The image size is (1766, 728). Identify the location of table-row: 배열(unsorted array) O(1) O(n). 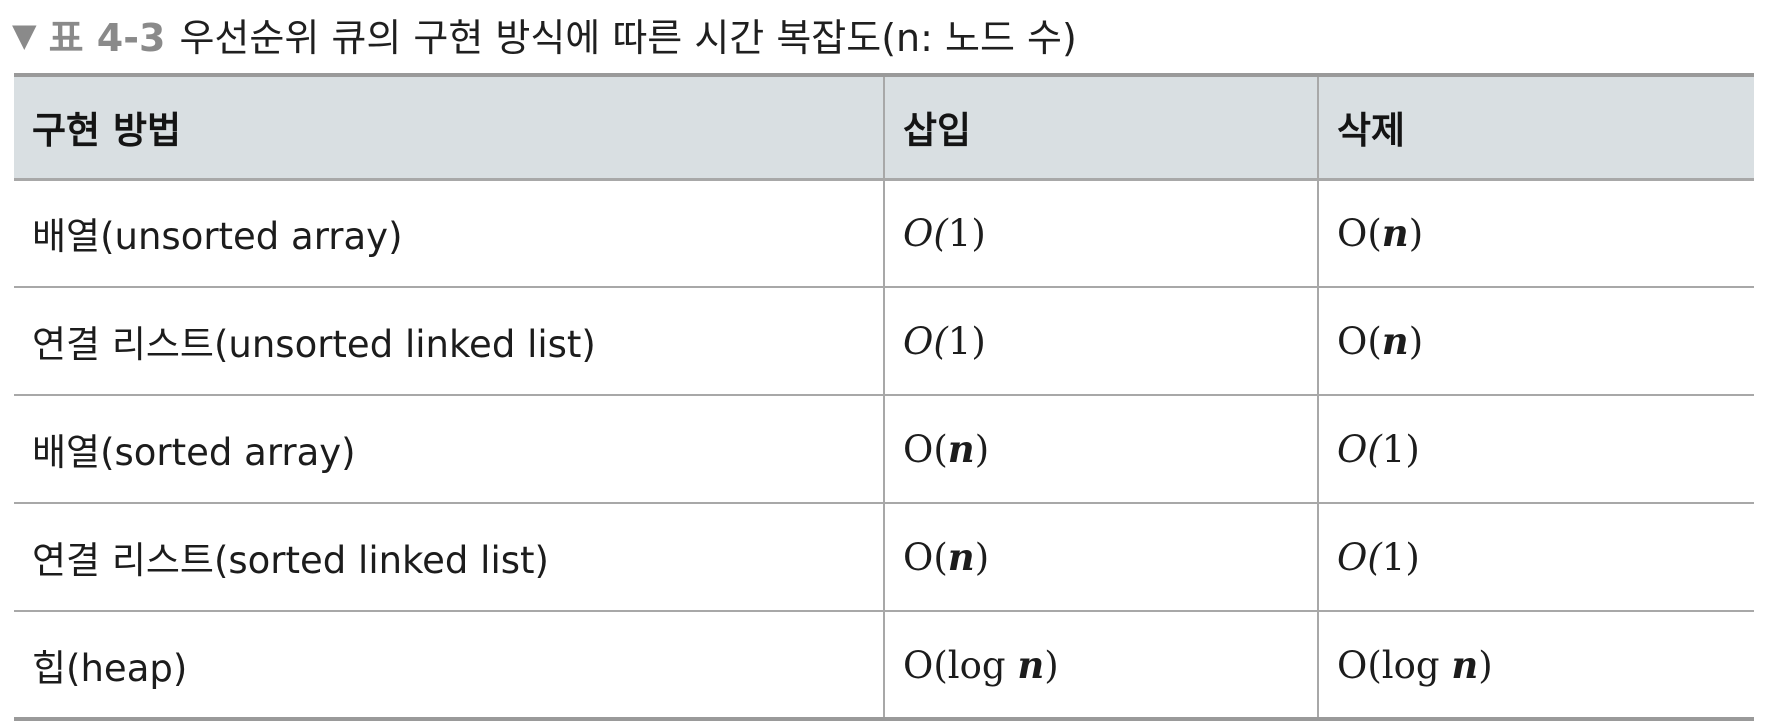
(884, 233).